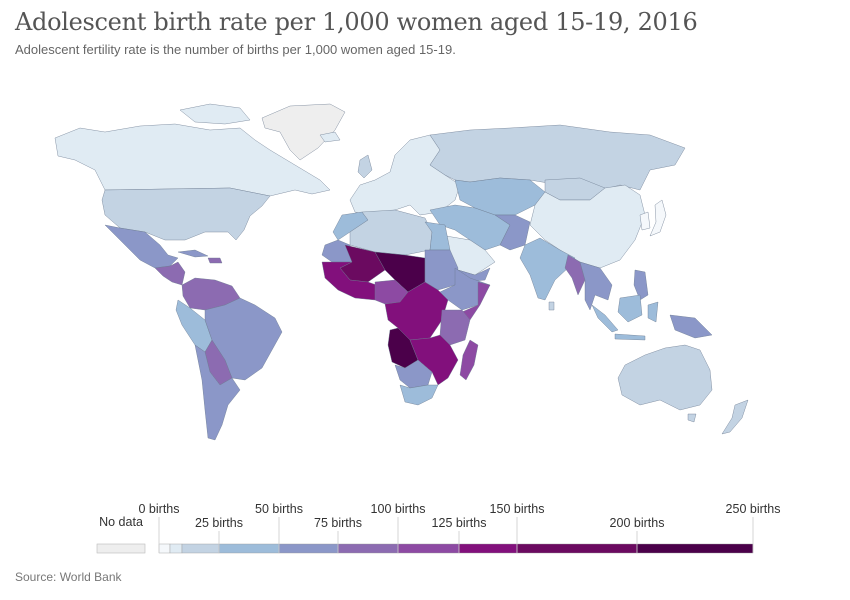 This screenshot has height=600, width=850. Describe the element at coordinates (658, 218) in the screenshot. I see `region-japan` at that location.